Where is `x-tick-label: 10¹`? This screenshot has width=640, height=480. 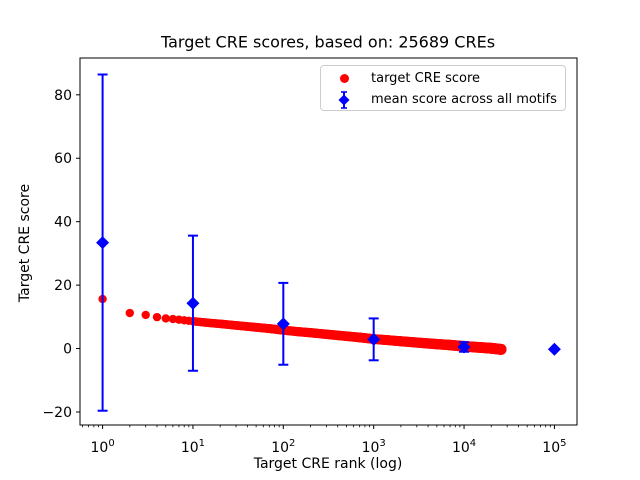 x-tick-label: 10¹ is located at coordinates (193, 447).